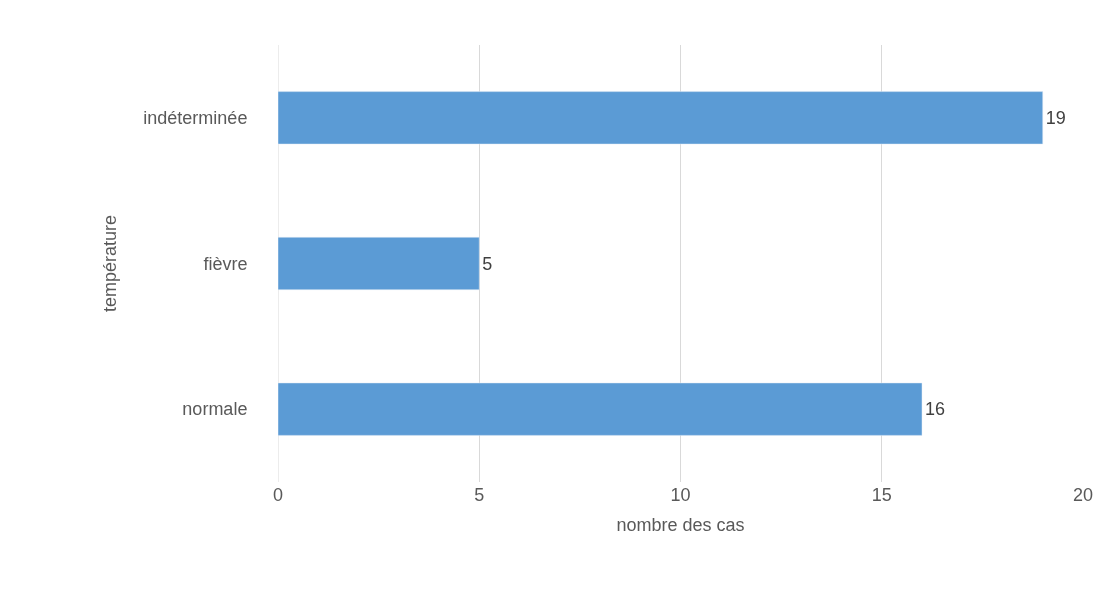  What do you see at coordinates (479, 495) in the screenshot?
I see `x-tick-label: 5` at bounding box center [479, 495].